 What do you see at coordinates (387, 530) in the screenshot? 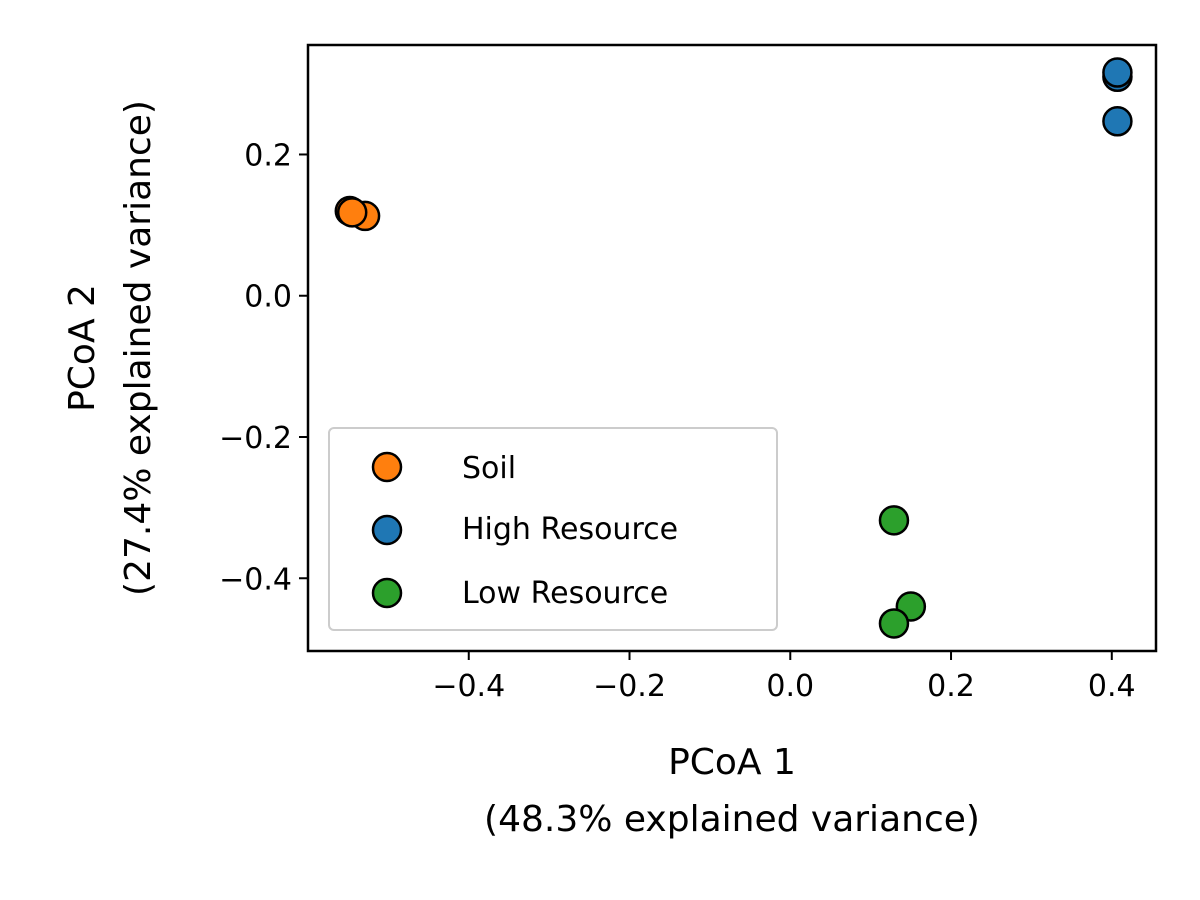
I see `legend-marker-high-resource` at bounding box center [387, 530].